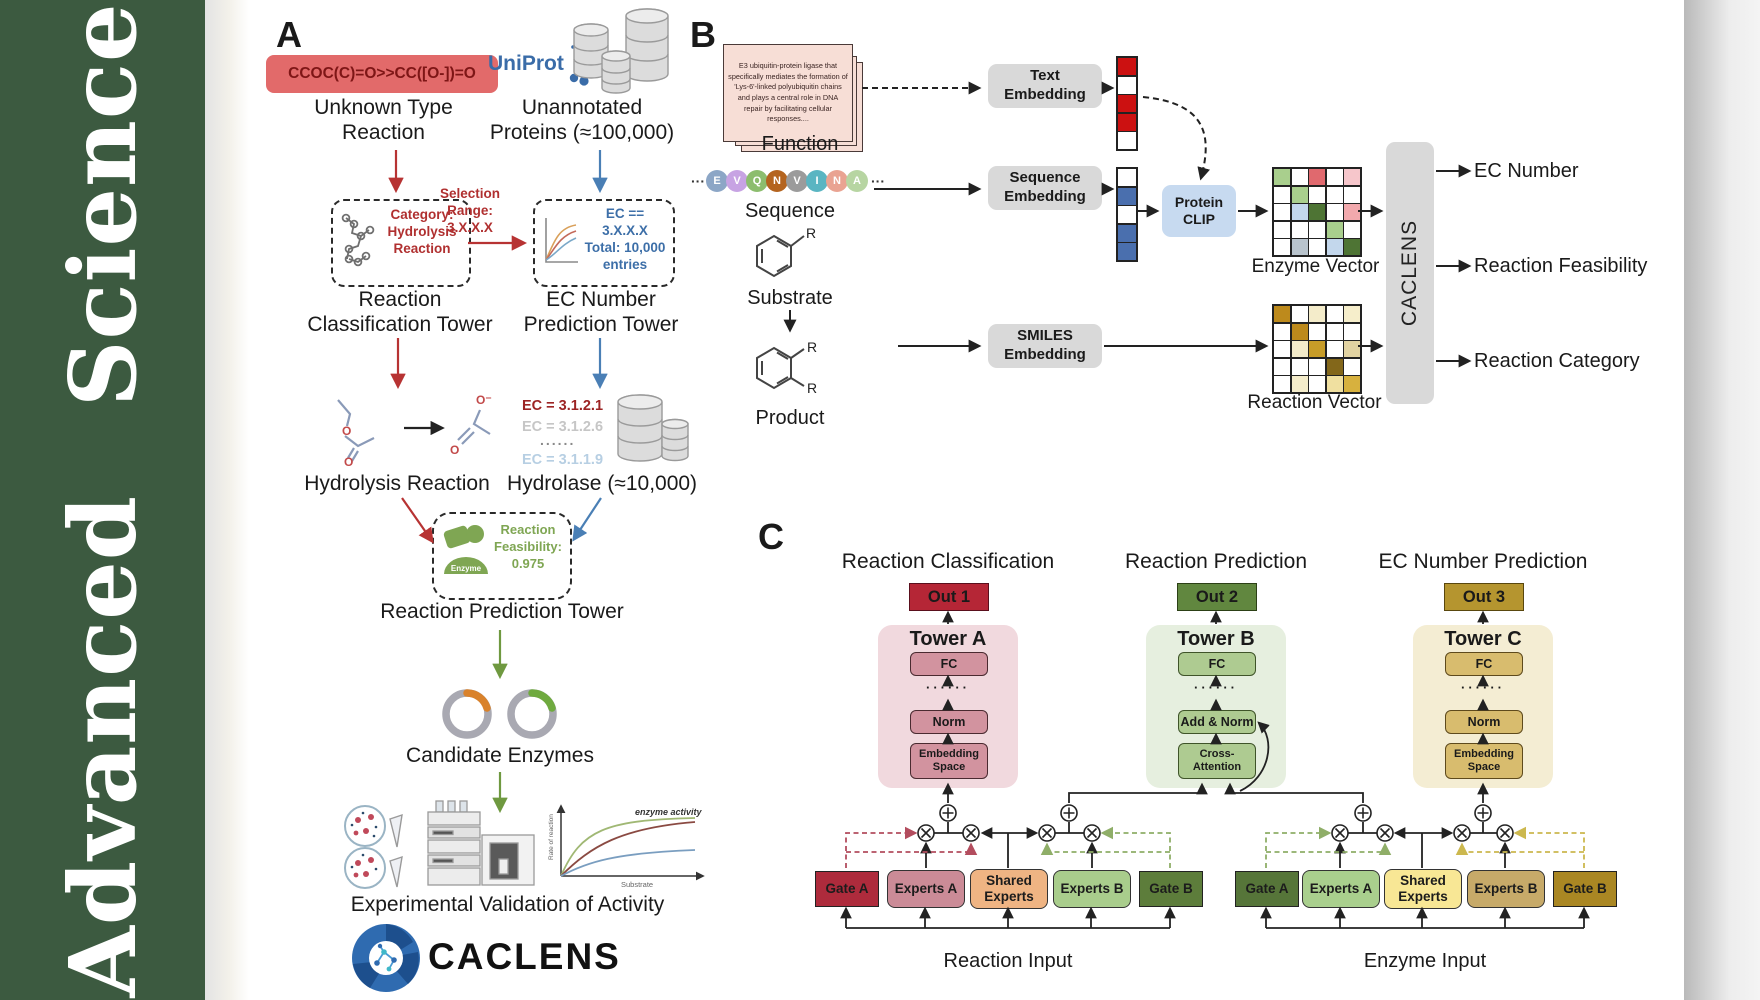 This screenshot has width=1760, height=1000. I want to click on substrate-r-label: R, so click(811, 233).